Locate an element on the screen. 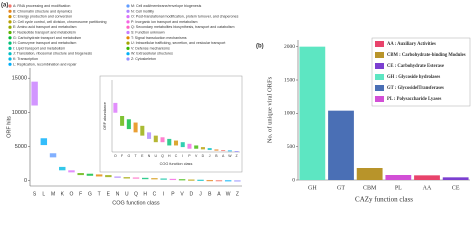 The width and height of the screenshot is (474, 240). inset-y-label: ORF abundance is located at coordinates (105, 116).